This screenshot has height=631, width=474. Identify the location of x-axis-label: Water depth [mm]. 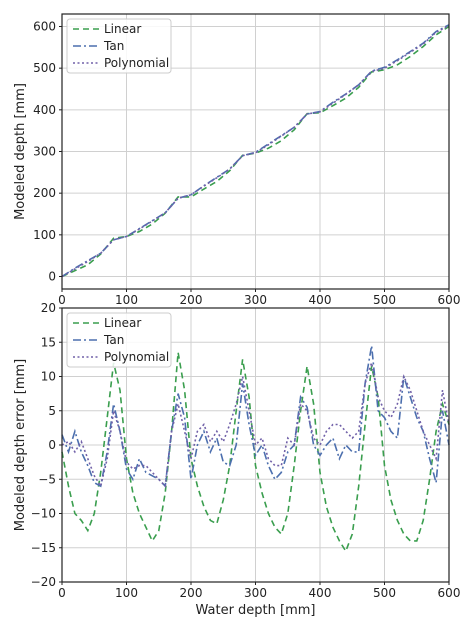
(255, 610).